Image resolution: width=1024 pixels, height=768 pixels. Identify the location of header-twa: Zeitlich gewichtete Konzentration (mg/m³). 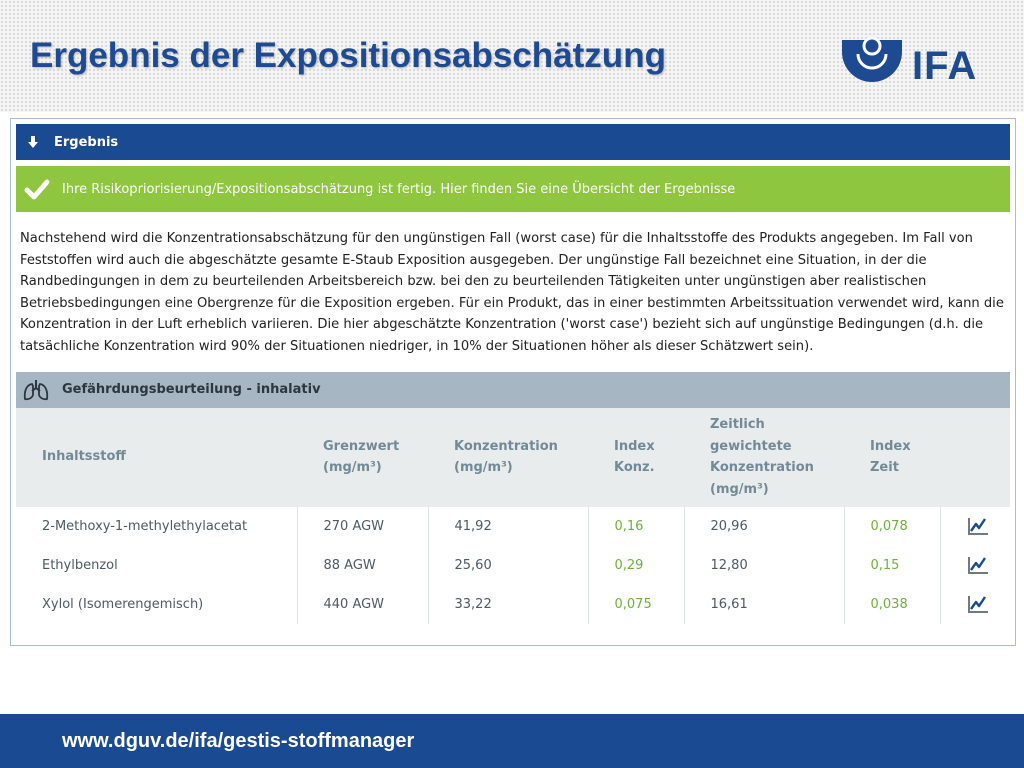
(764, 457).